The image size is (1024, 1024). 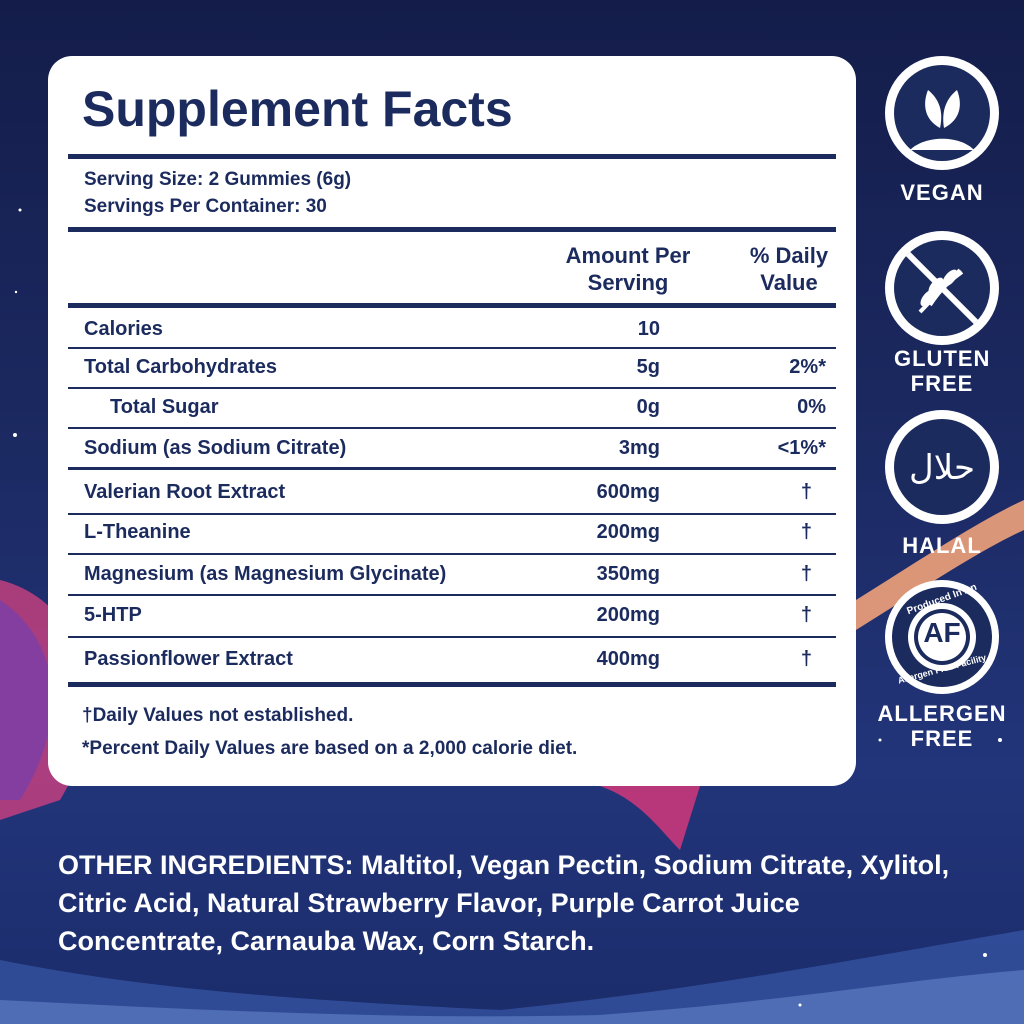 I want to click on row-daily-value: 0%, so click(x=811, y=407).